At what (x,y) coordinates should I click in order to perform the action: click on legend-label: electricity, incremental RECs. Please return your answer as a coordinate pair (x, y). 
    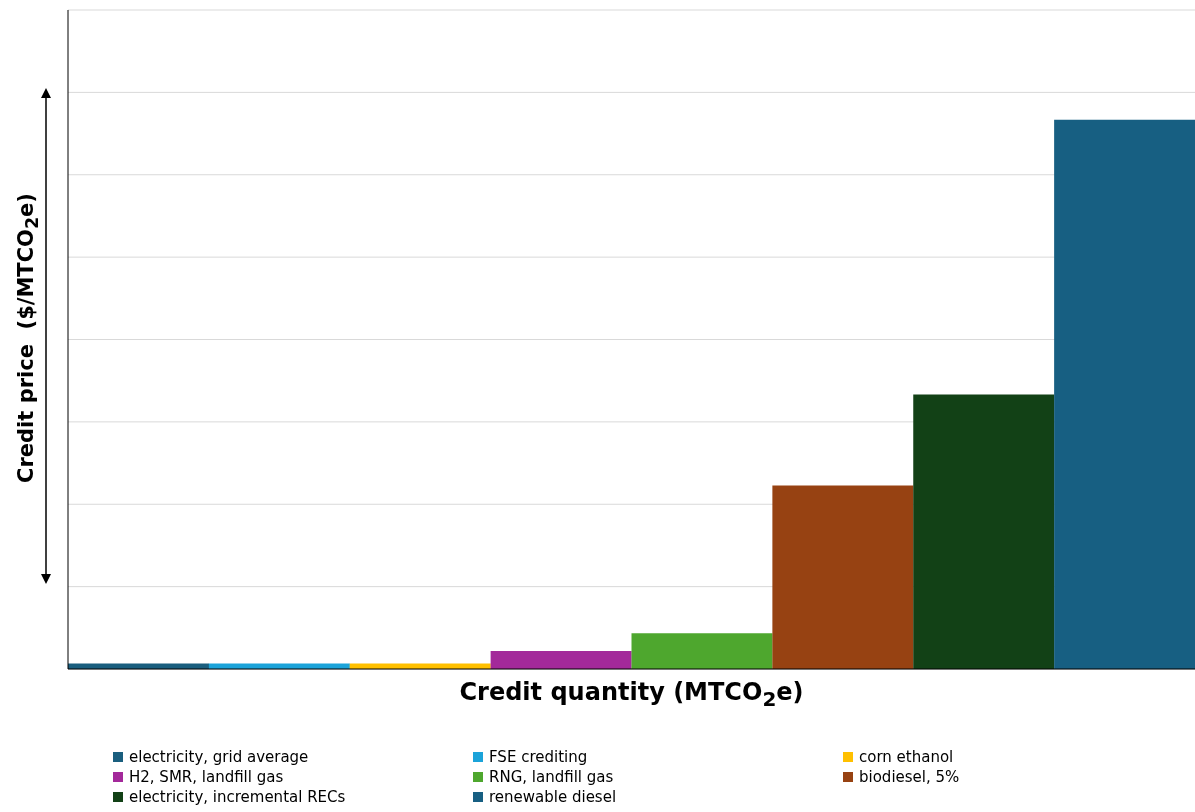
    Looking at the image, I should click on (237, 797).